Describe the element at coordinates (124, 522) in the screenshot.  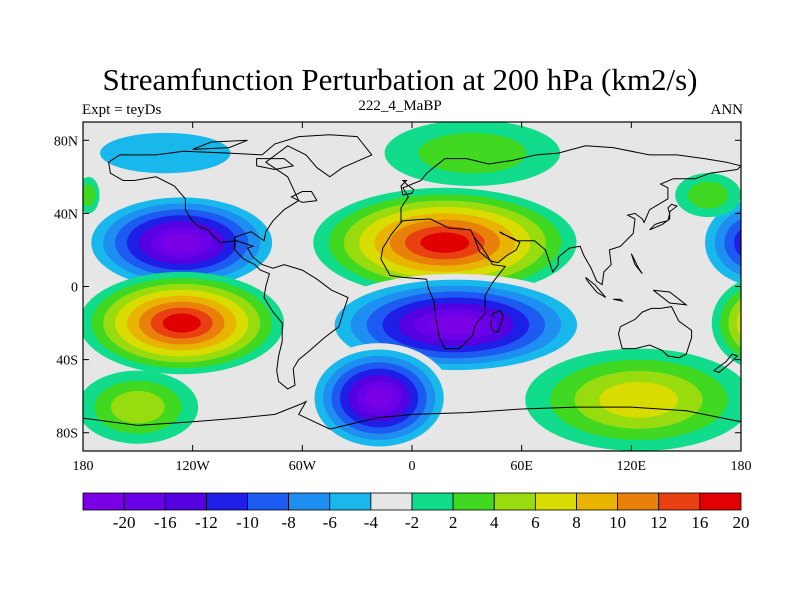
I see `colorbar-label: -20` at that location.